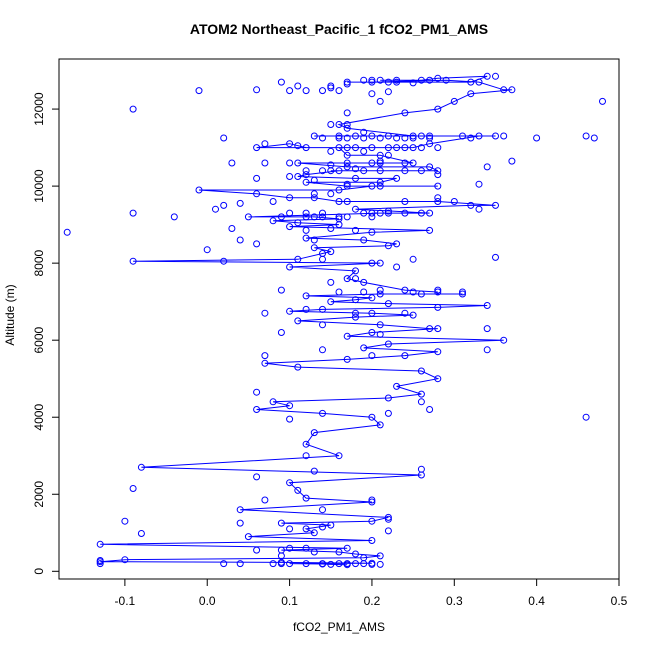 This screenshot has width=650, height=650. What do you see at coordinates (125, 601) in the screenshot?
I see `x-tick-label: -0.1` at bounding box center [125, 601].